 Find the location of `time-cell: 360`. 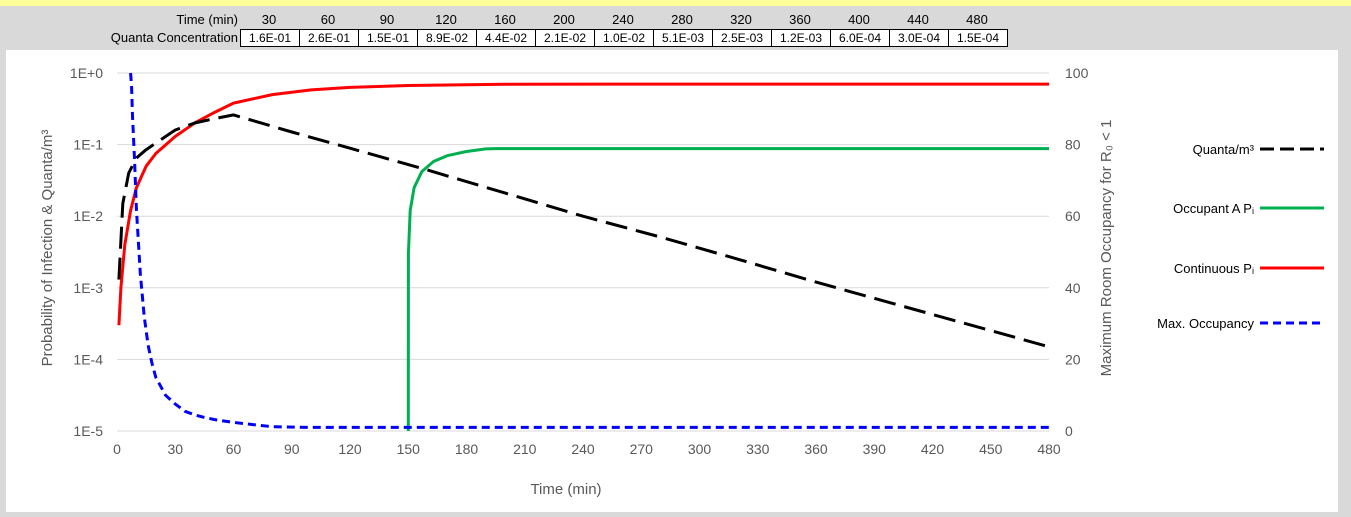

time-cell: 360 is located at coordinates (800, 19).